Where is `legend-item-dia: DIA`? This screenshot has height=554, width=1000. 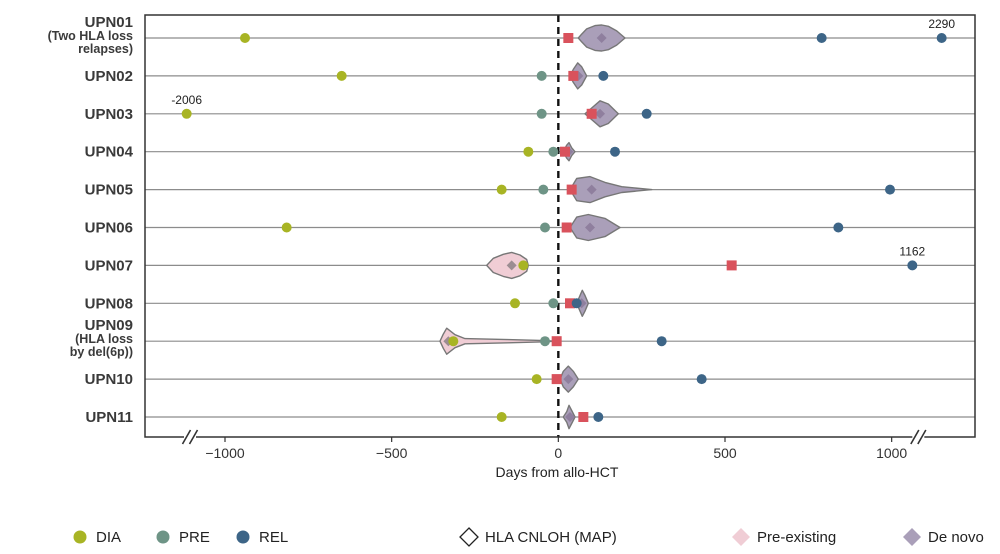
legend-item-dia: DIA is located at coordinates (97, 537).